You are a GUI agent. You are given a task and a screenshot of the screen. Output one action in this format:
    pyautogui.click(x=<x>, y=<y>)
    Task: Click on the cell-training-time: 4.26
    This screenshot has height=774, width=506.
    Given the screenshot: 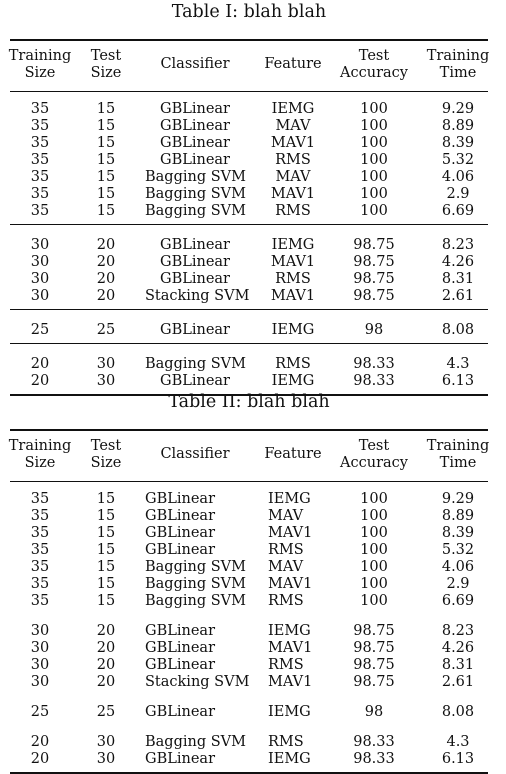 What is the action you would take?
    pyautogui.click(x=458, y=648)
    